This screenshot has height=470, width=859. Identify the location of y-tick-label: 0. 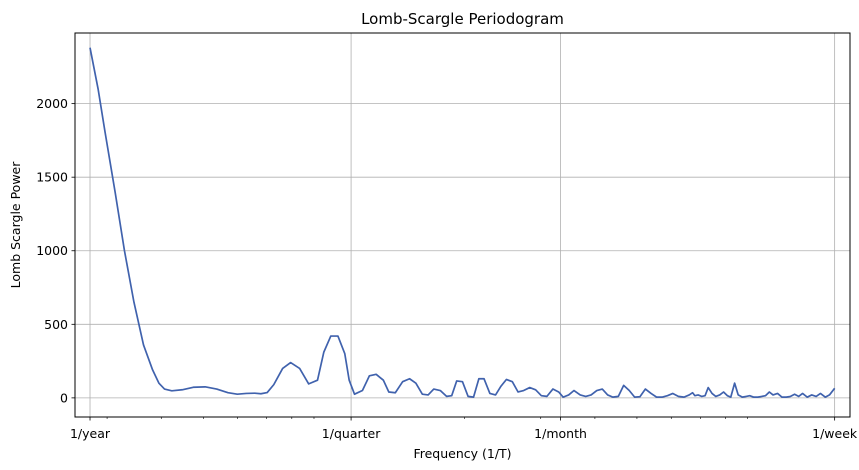
(64, 397).